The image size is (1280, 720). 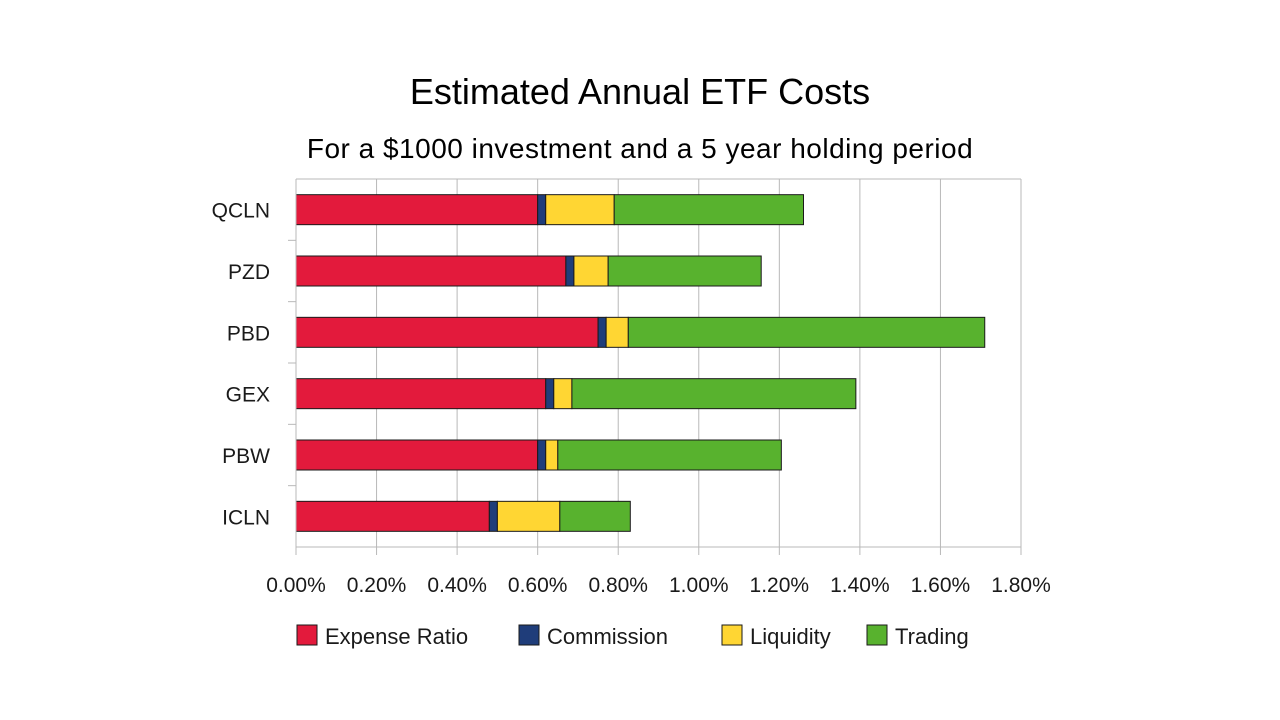 I want to click on x-tick-label: 1.20%, so click(x=780, y=585).